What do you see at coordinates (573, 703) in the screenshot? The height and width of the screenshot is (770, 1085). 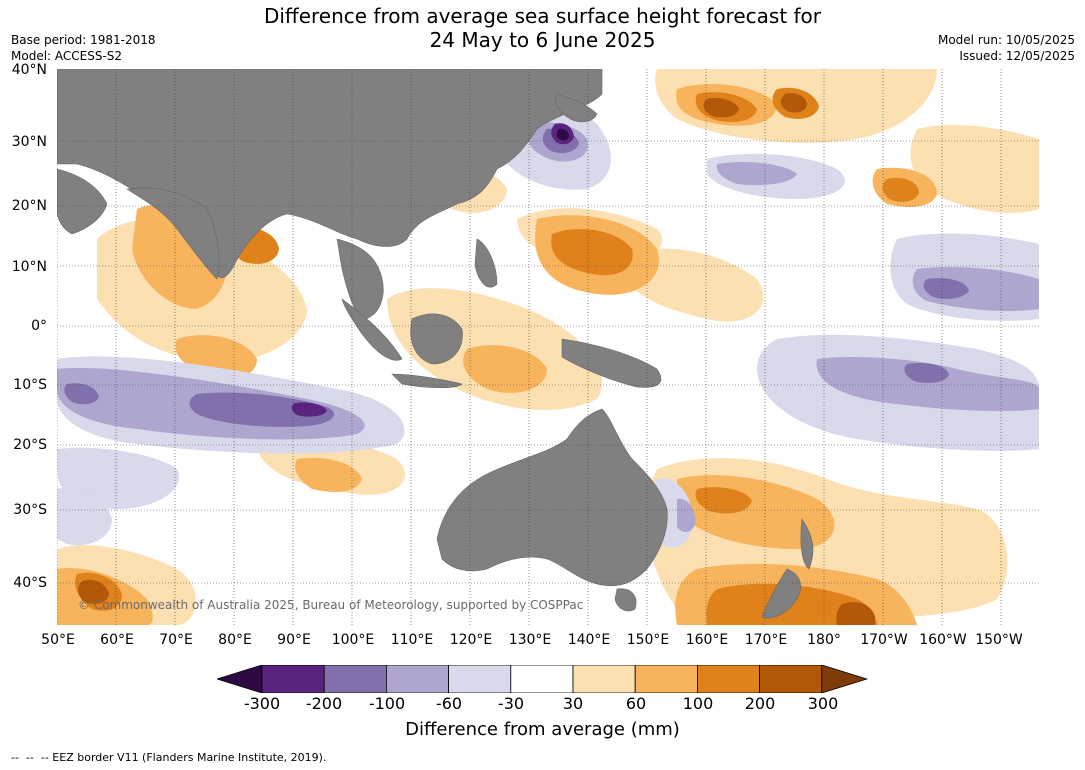 I see `colorbar-tick: 30` at bounding box center [573, 703].